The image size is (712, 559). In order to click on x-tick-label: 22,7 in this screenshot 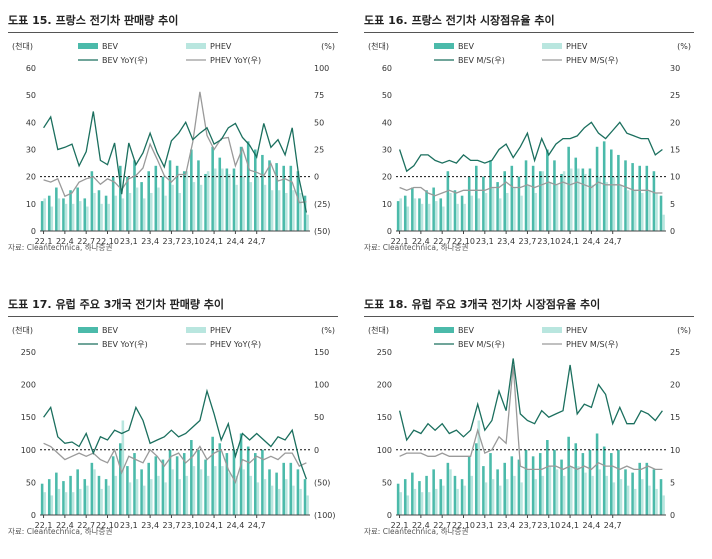, I will do `click(86, 525)`.